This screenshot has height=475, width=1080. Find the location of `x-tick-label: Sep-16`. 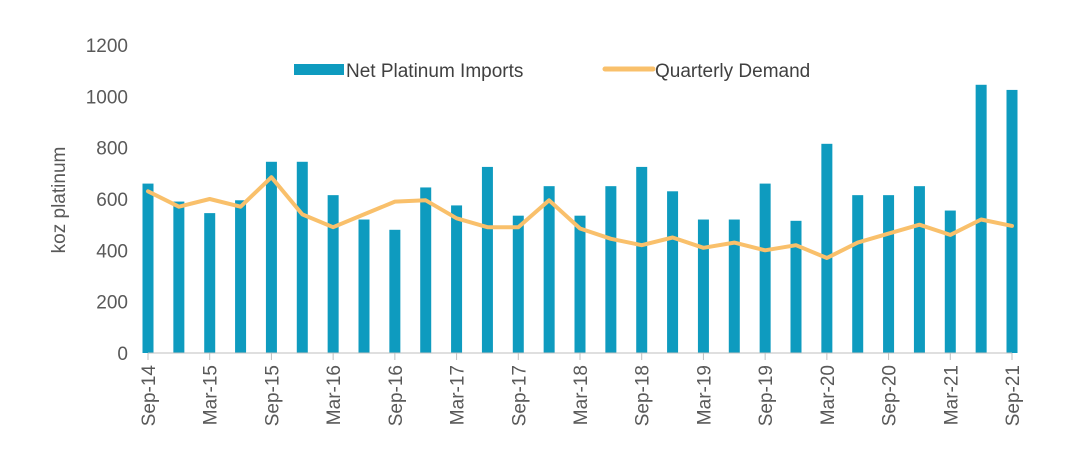

x-tick-label: Sep-16 is located at coordinates (396, 395).